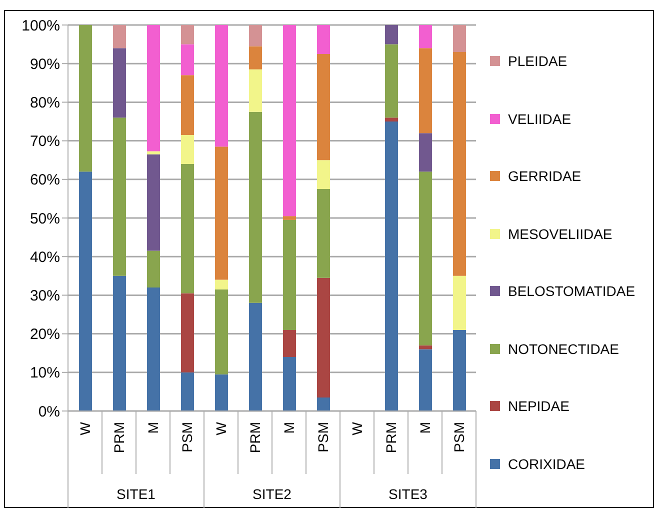 This screenshot has height=508, width=660. Describe the element at coordinates (539, 406) in the screenshot. I see `legend-label: NEPIDAE` at that location.